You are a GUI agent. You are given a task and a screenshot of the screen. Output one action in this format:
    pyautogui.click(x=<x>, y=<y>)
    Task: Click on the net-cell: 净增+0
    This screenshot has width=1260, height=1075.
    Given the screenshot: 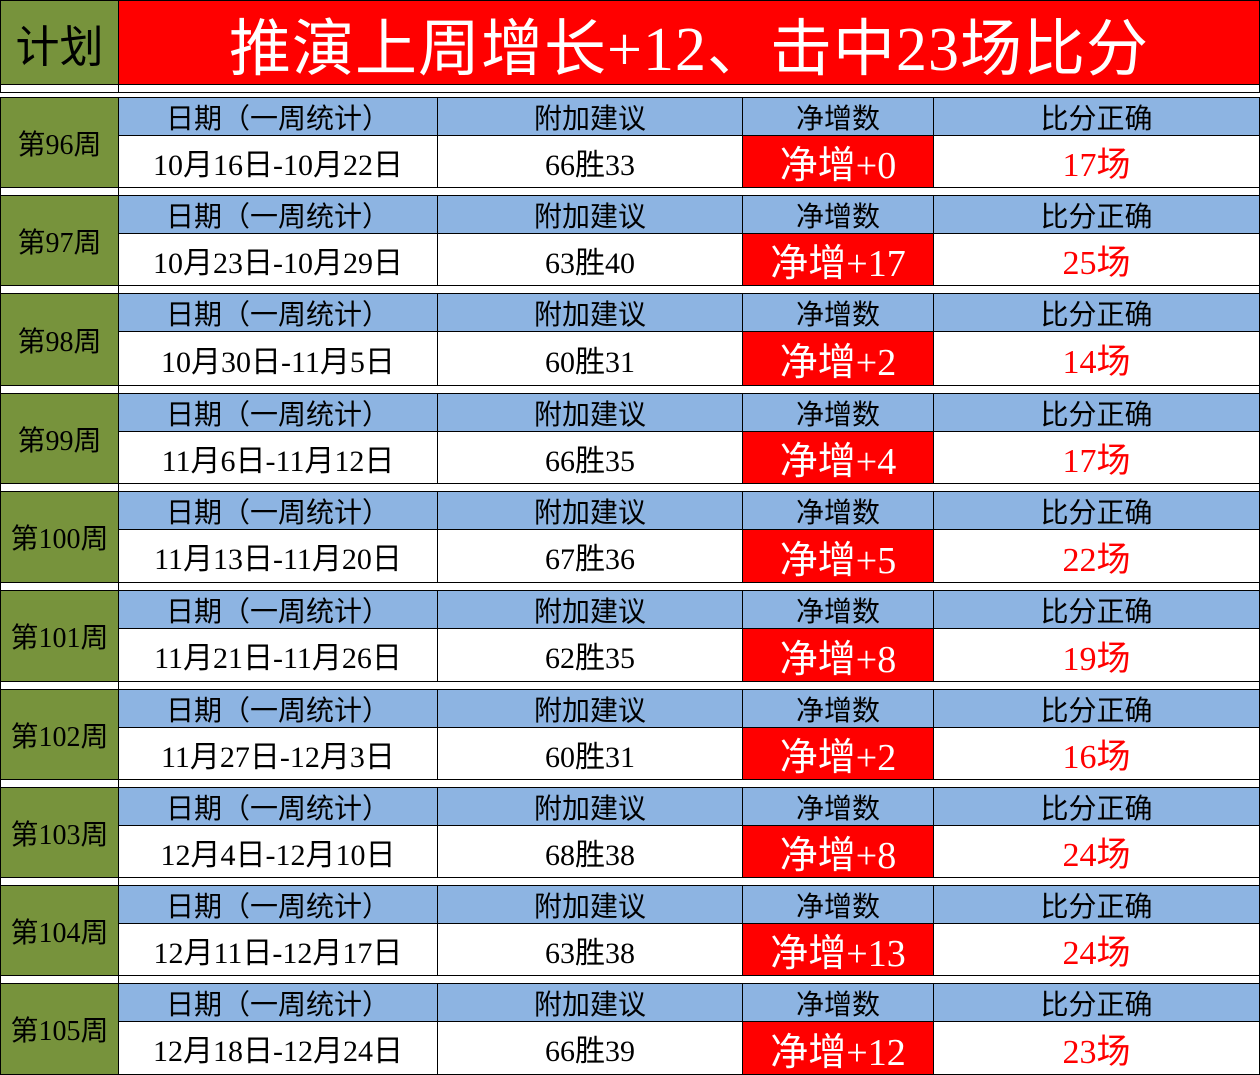 What is the action you would take?
    pyautogui.click(x=838, y=161)
    